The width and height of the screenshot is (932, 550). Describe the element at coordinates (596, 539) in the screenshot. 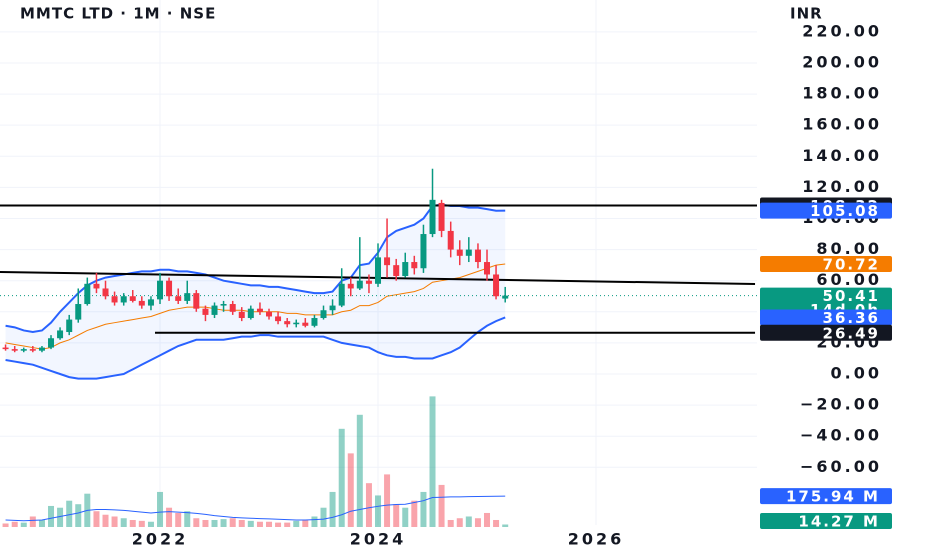

I see `x-tick-label: 2026` at that location.